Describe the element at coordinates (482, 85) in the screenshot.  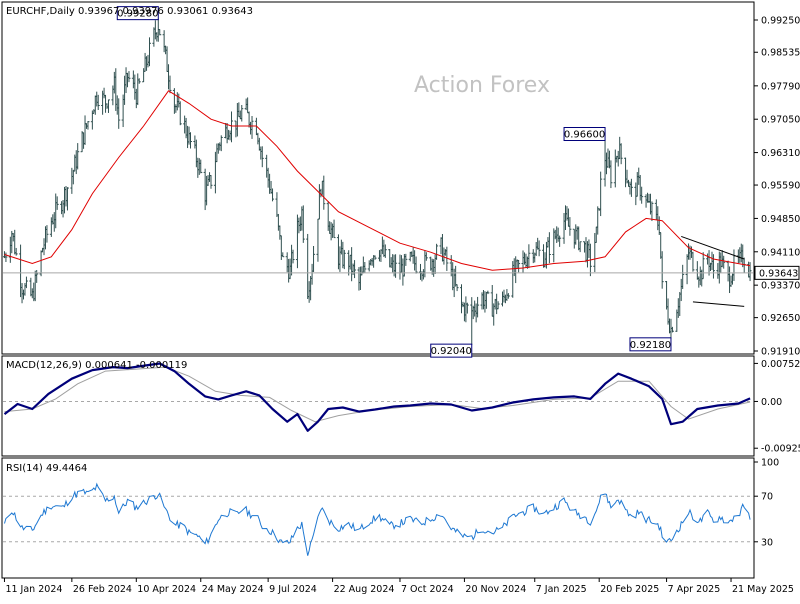
I see `watermark-text: Action Forex` at that location.